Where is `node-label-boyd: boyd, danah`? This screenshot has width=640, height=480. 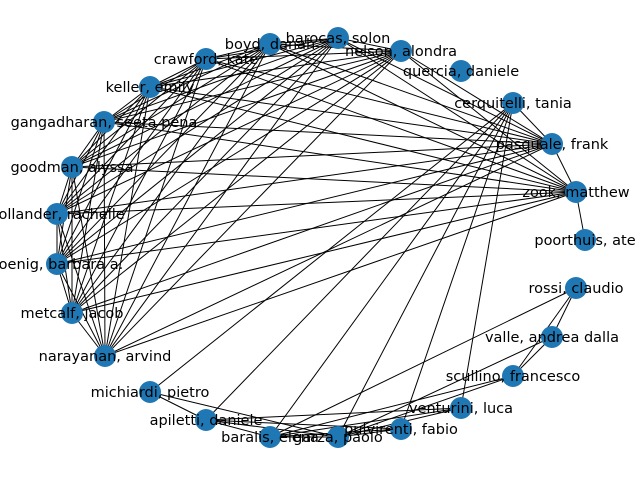
node-label-boyd: boyd, danah is located at coordinates (270, 45).